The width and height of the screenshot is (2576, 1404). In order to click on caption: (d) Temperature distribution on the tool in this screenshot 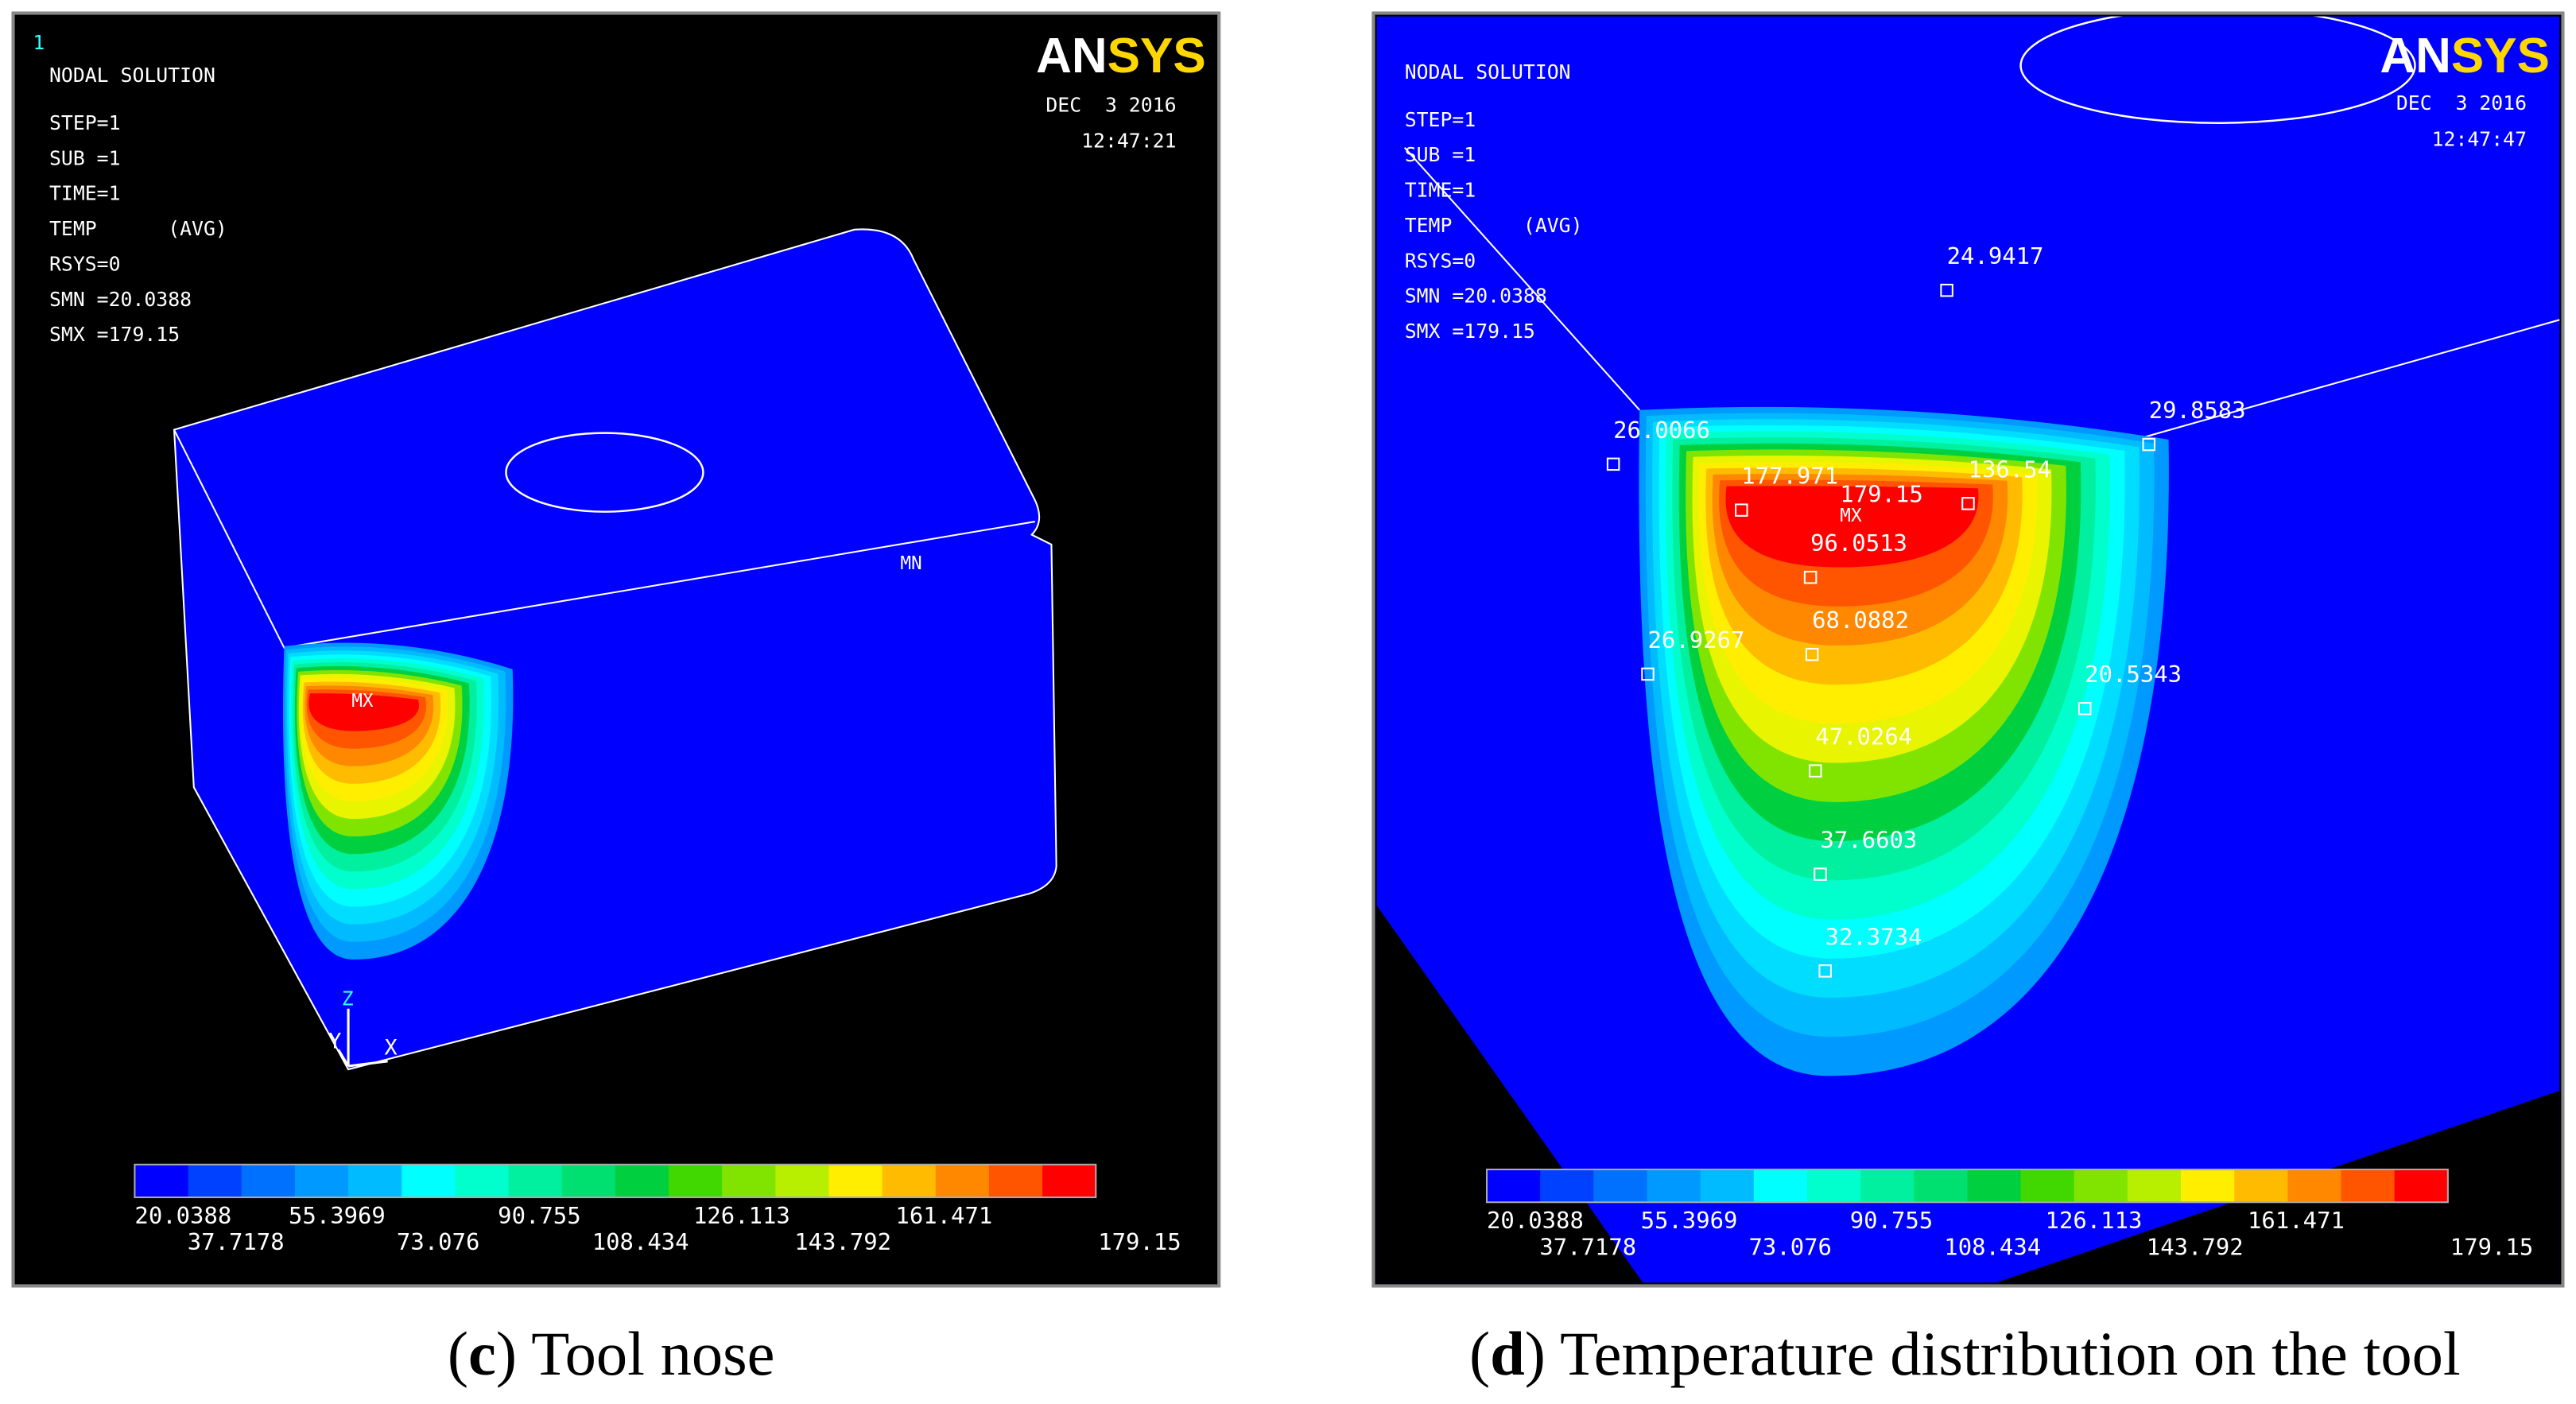, I will do `click(1965, 1353)`.